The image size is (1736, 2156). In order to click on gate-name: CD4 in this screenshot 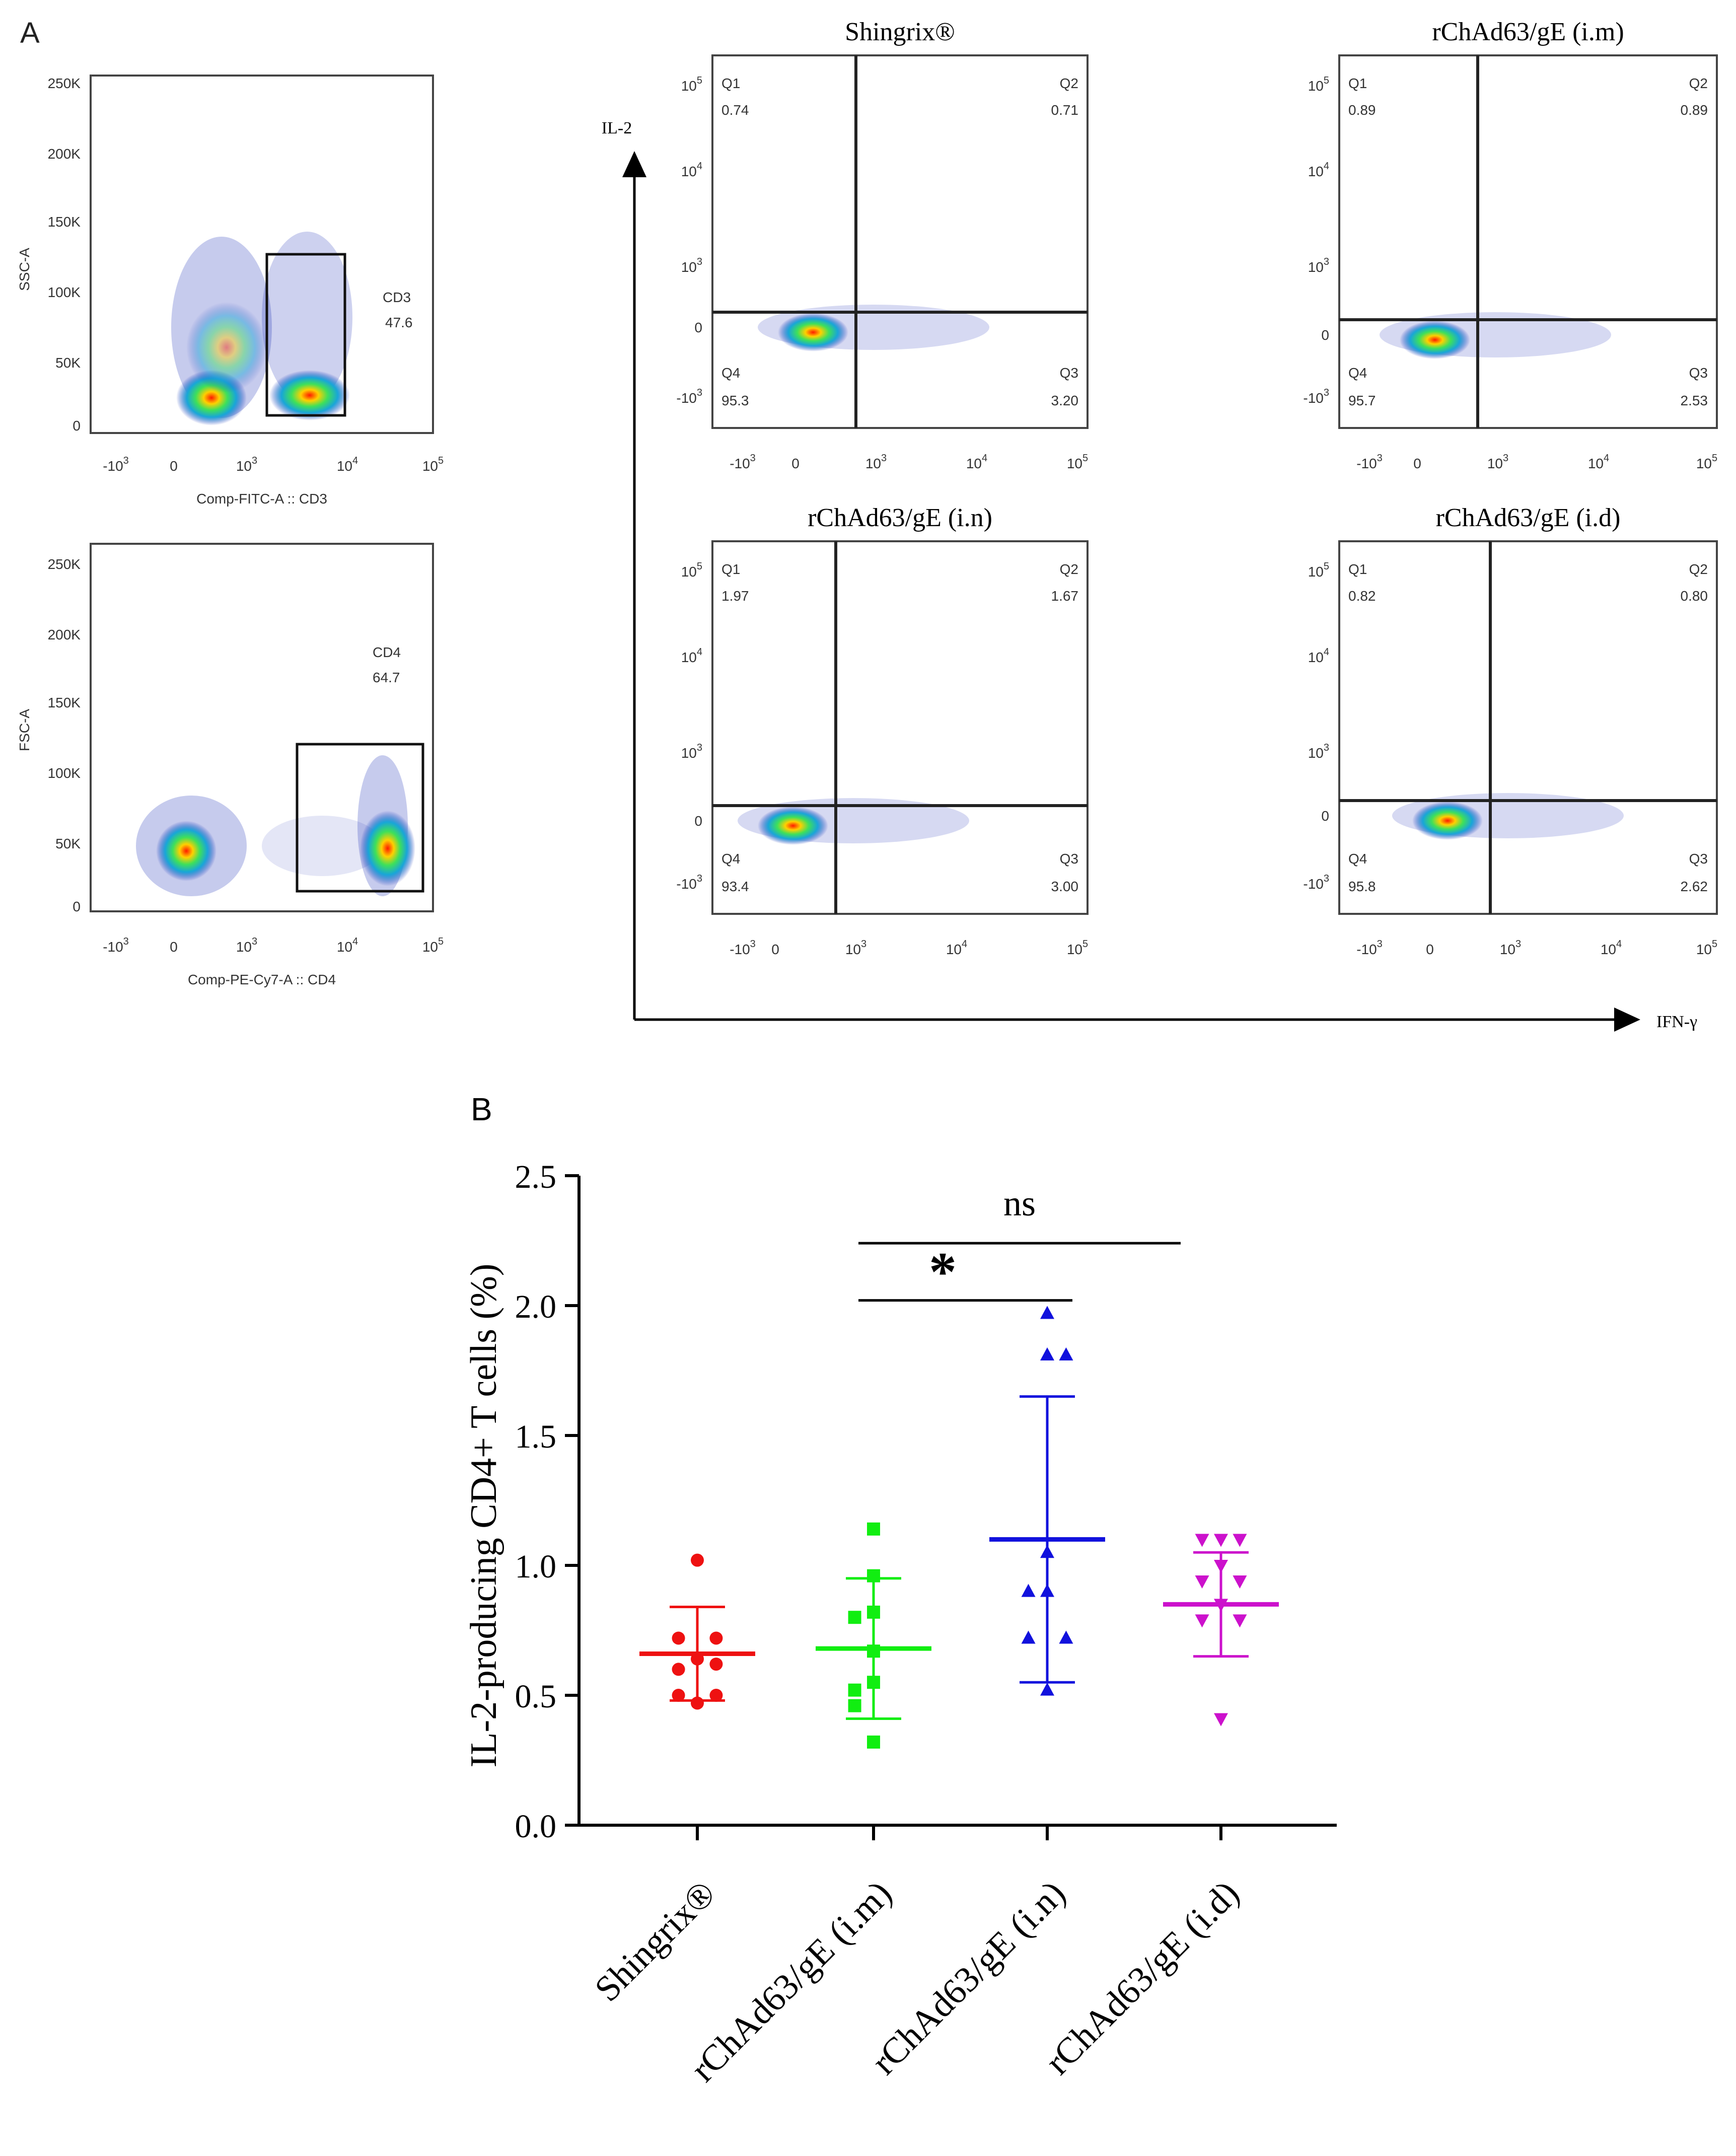, I will do `click(387, 652)`.